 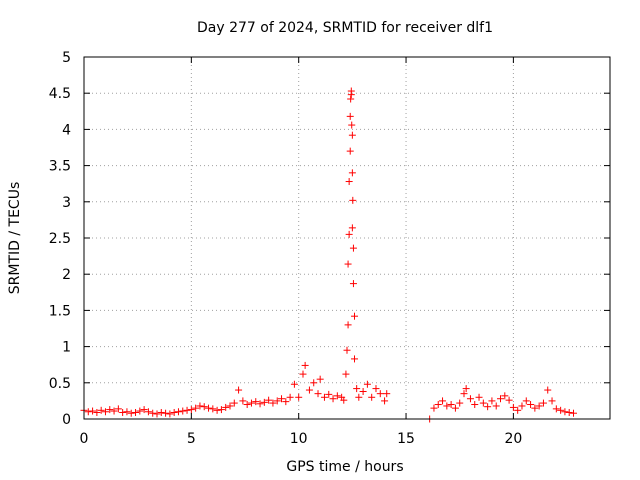 I want to click on y-axis-label: SRMTID / TECUs, so click(x=15, y=238).